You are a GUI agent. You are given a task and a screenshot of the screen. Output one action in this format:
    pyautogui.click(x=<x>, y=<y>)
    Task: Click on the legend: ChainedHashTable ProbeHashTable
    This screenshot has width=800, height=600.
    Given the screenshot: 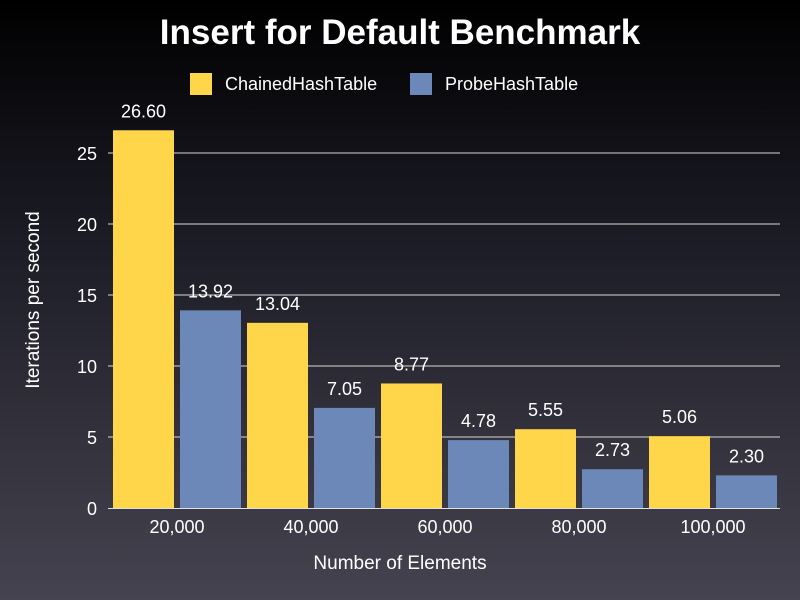 What is the action you would take?
    pyautogui.click(x=400, y=84)
    